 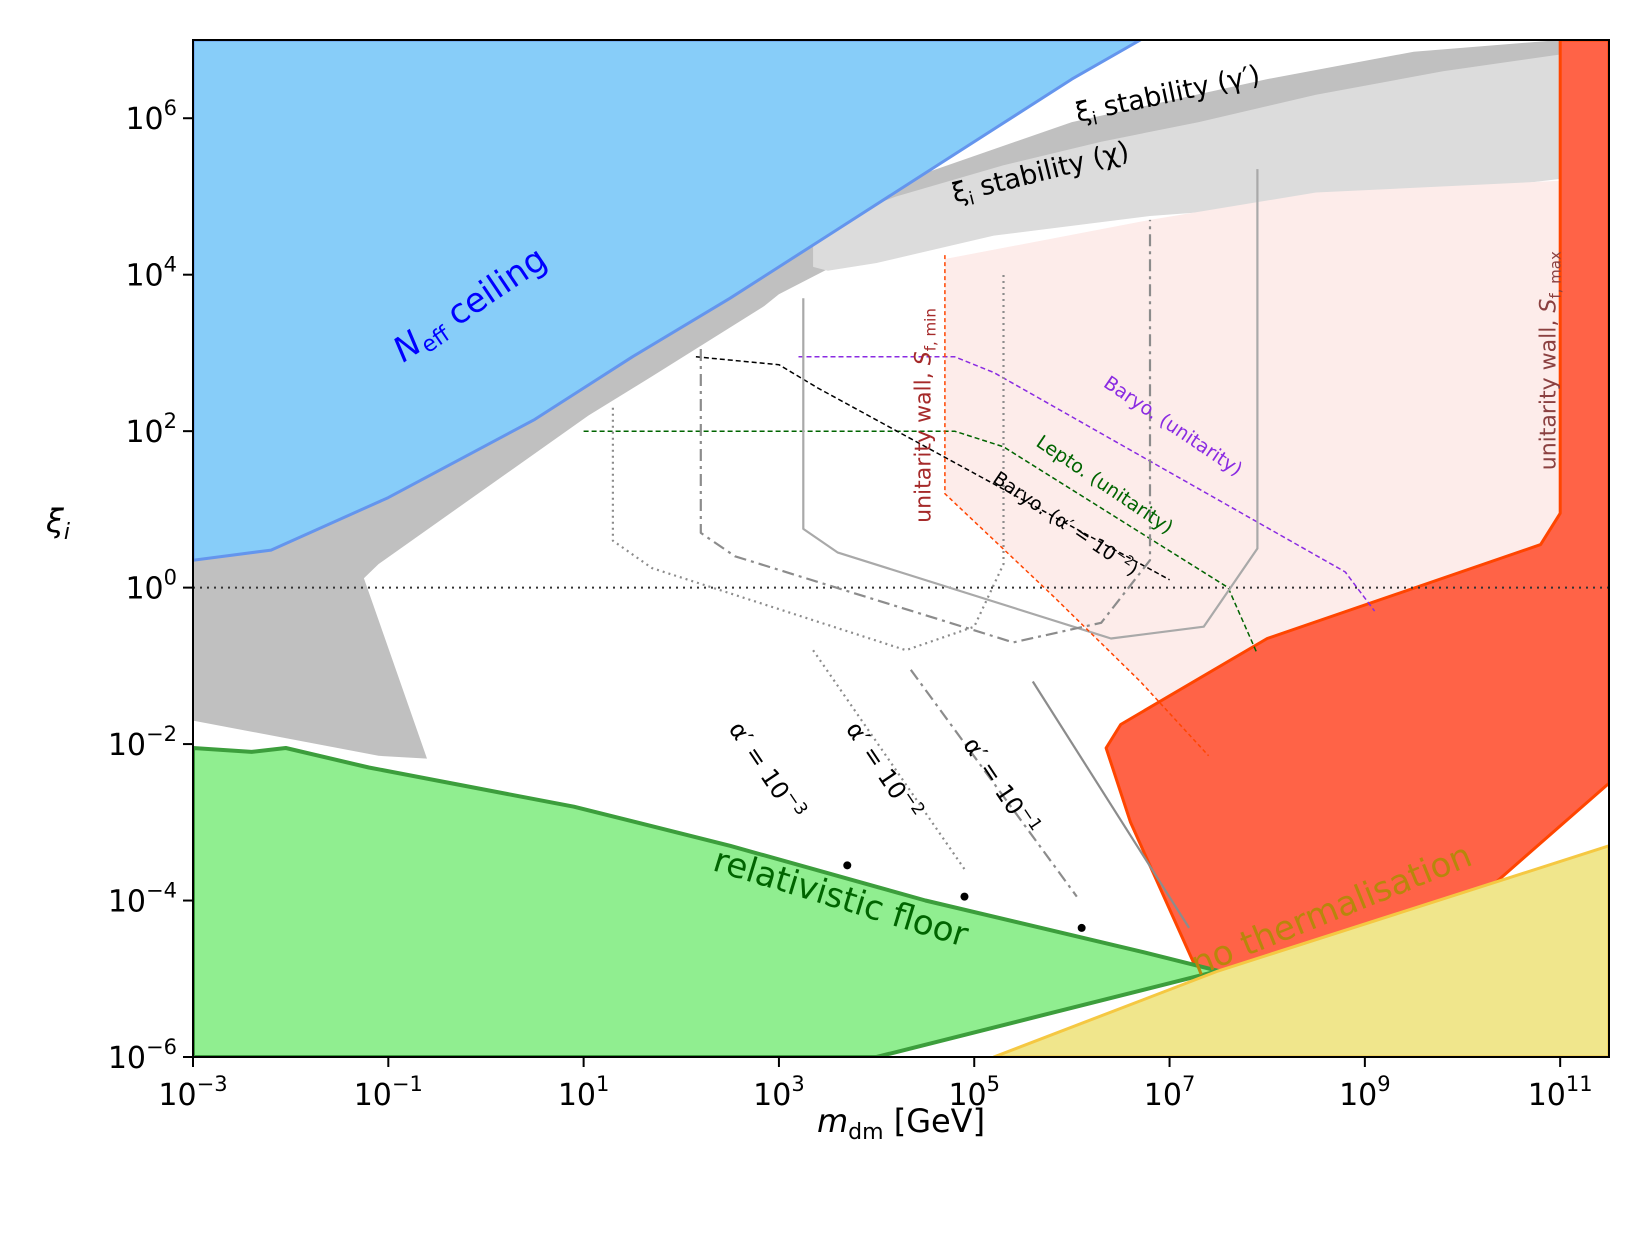 I want to click on y-tick-label: 10⁰, so click(x=151, y=586).